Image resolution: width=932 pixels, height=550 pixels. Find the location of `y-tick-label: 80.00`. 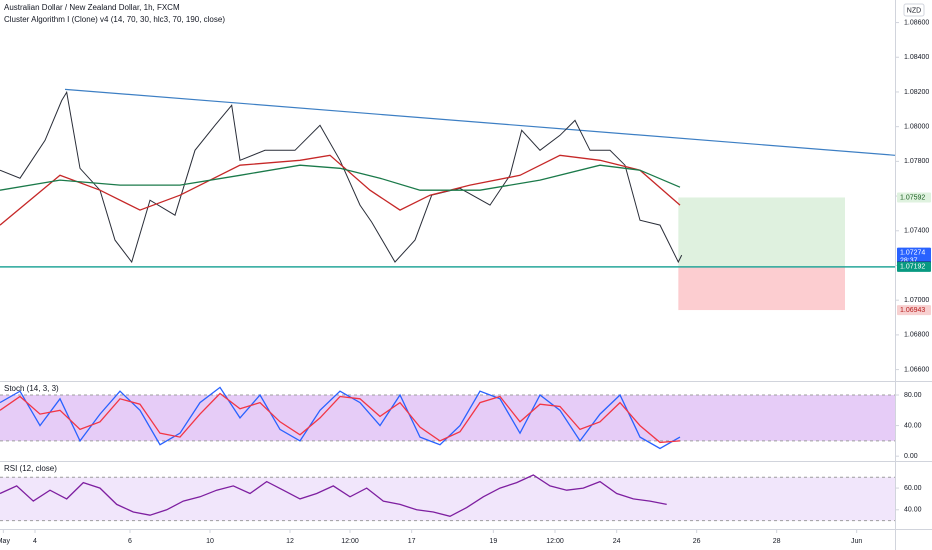

y-tick-label: 80.00 is located at coordinates (913, 395).